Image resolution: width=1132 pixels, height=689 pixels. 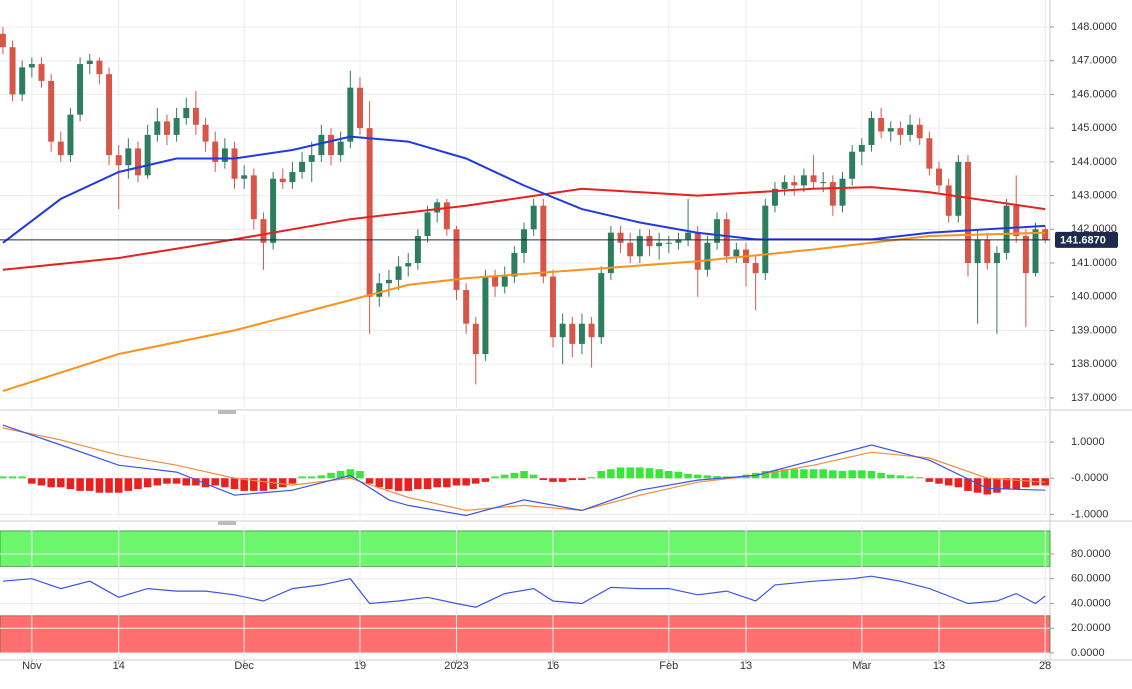 What do you see at coordinates (1094, 263) in the screenshot?
I see `y-tick-label: 141.0000` at bounding box center [1094, 263].